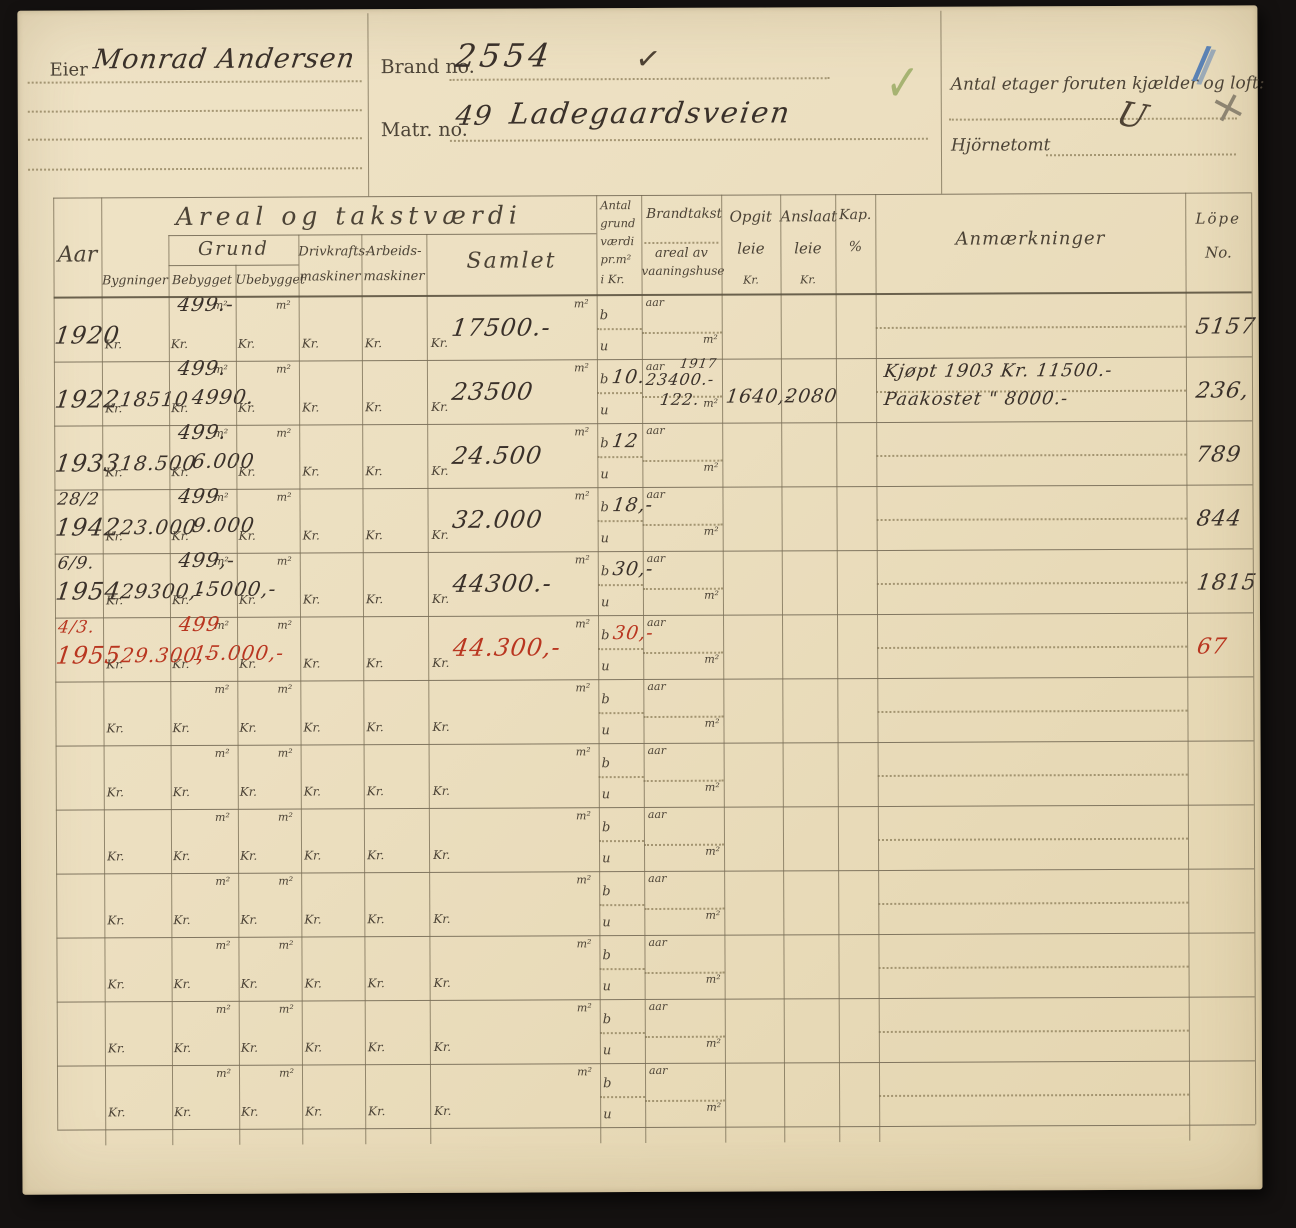  I want to click on col-header-antal-5: i Kr., so click(612, 279).